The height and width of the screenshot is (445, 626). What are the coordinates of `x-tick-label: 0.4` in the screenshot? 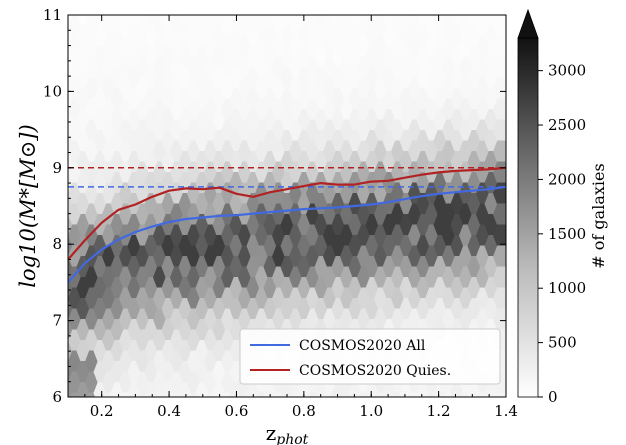 It's located at (169, 411).